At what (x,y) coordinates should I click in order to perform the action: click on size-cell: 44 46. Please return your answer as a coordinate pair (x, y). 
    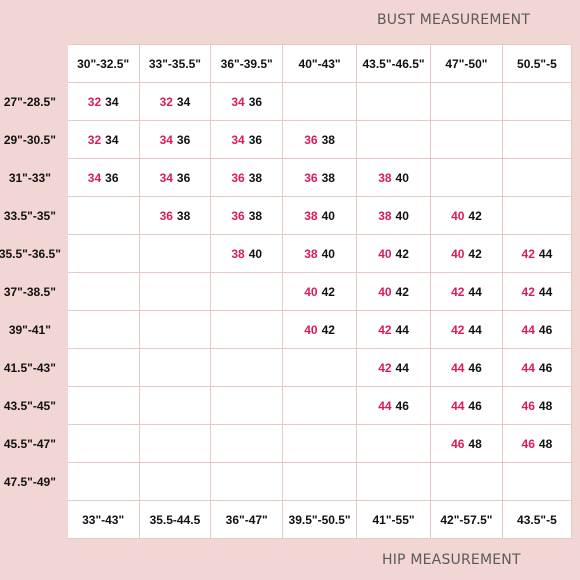
    Looking at the image, I should click on (466, 405).